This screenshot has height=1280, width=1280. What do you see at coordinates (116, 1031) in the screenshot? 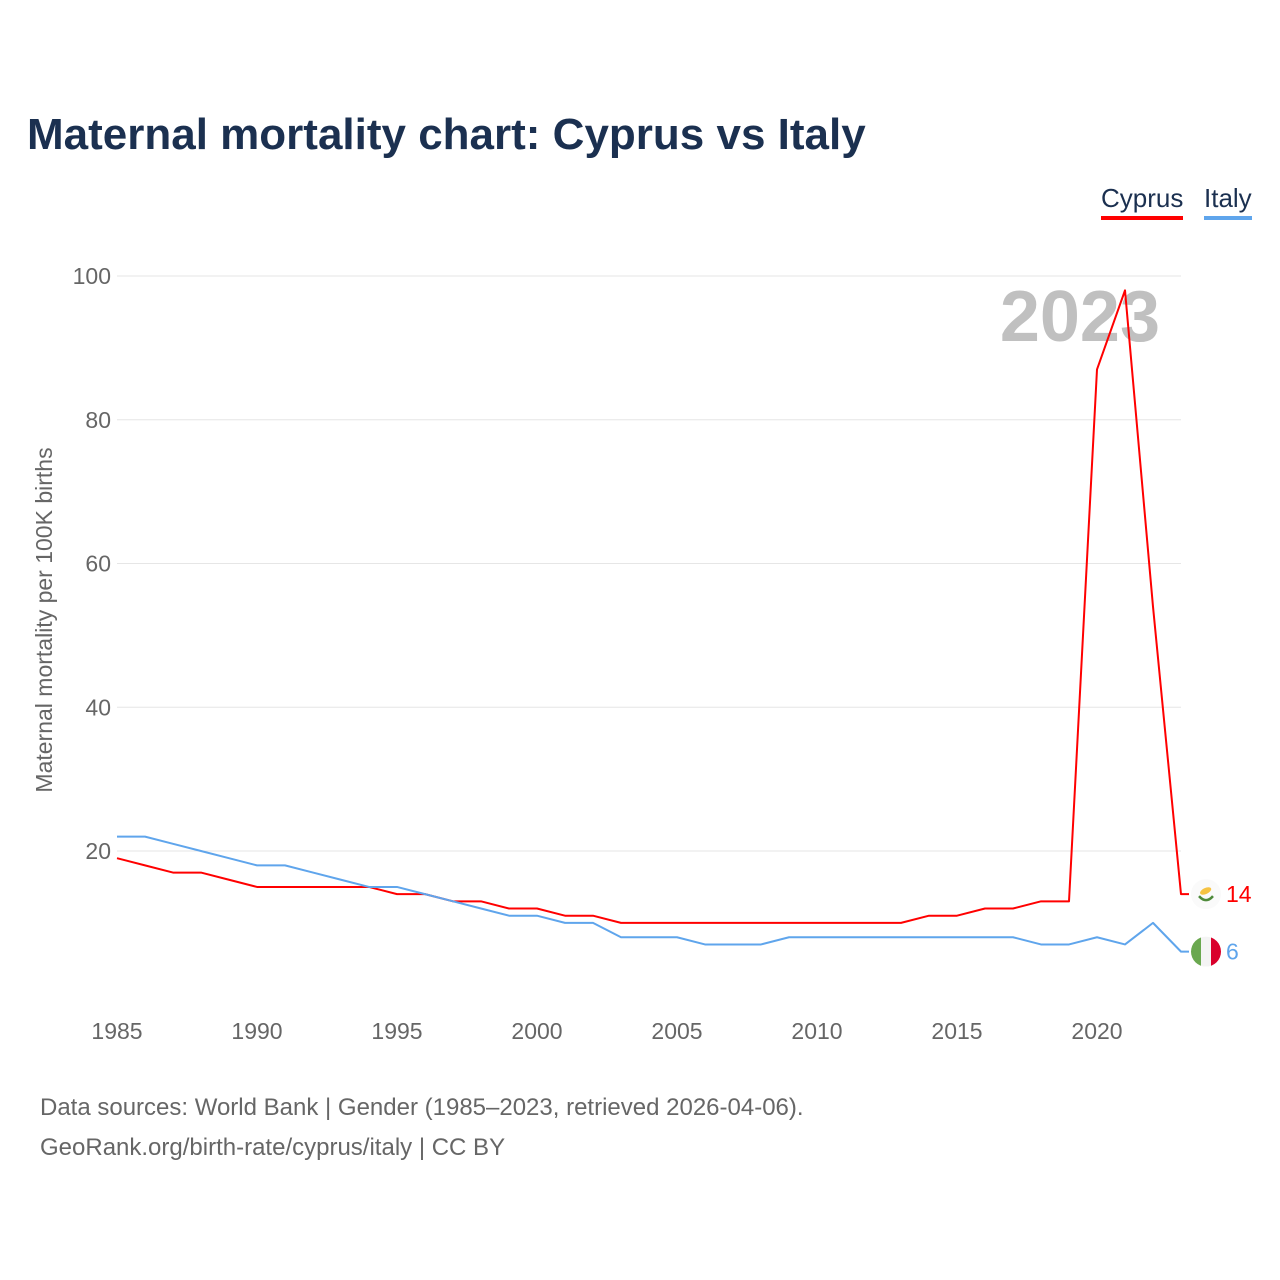
I see `x-tick-label: 1985` at bounding box center [116, 1031].